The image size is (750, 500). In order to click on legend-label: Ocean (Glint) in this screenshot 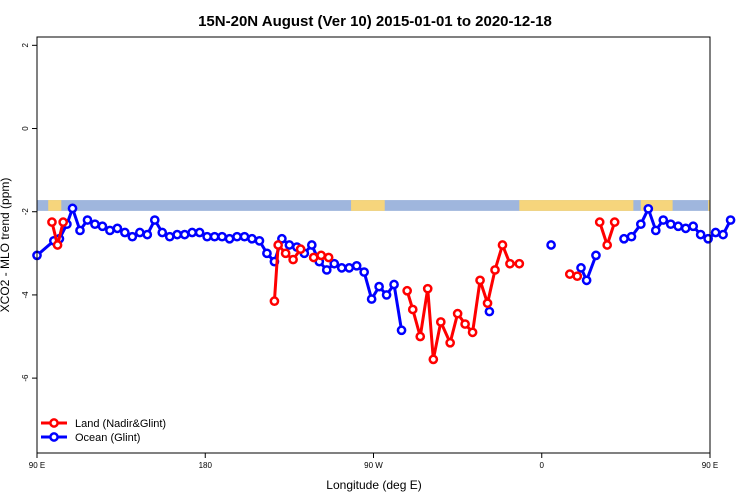, I will do `click(107, 438)`.